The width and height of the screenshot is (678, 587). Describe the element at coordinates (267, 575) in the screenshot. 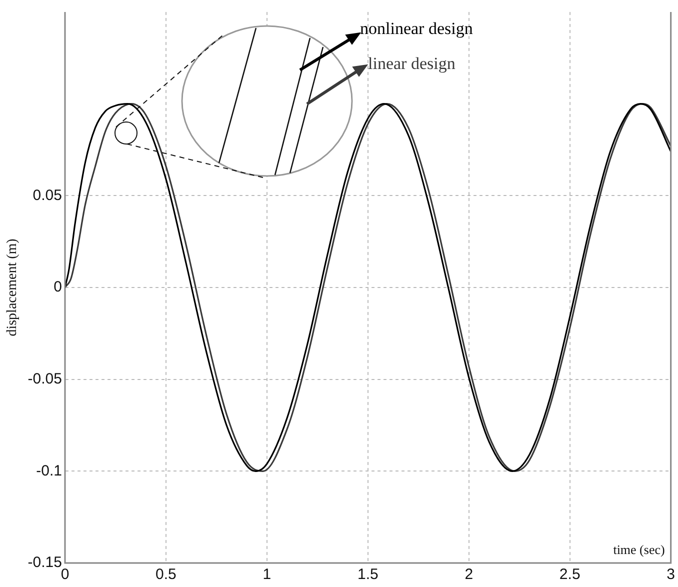

I see `x-tick-label: 1` at that location.